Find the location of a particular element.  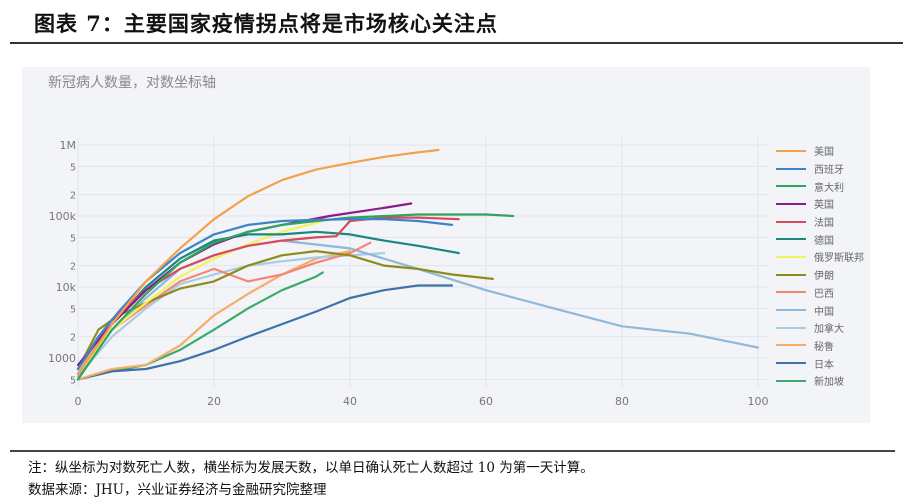

legend-label: 俄罗斯联邦 is located at coordinates (839, 259).